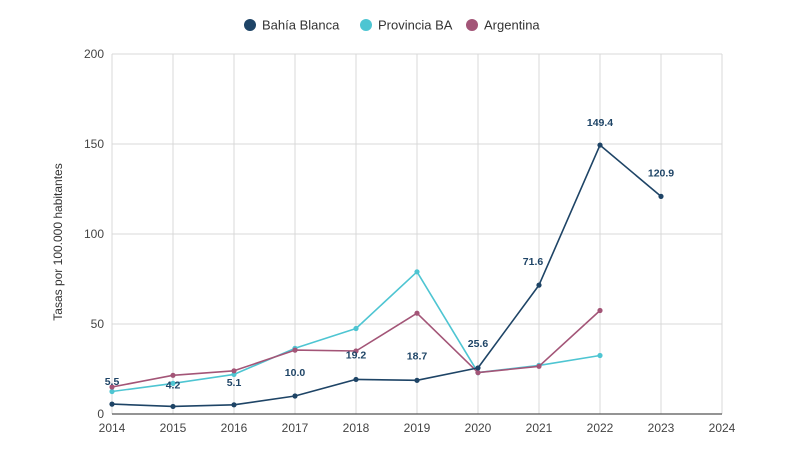 Image resolution: width=807 pixels, height=462 pixels. Describe the element at coordinates (600, 123) in the screenshot. I see `data-label: 149.4` at that location.